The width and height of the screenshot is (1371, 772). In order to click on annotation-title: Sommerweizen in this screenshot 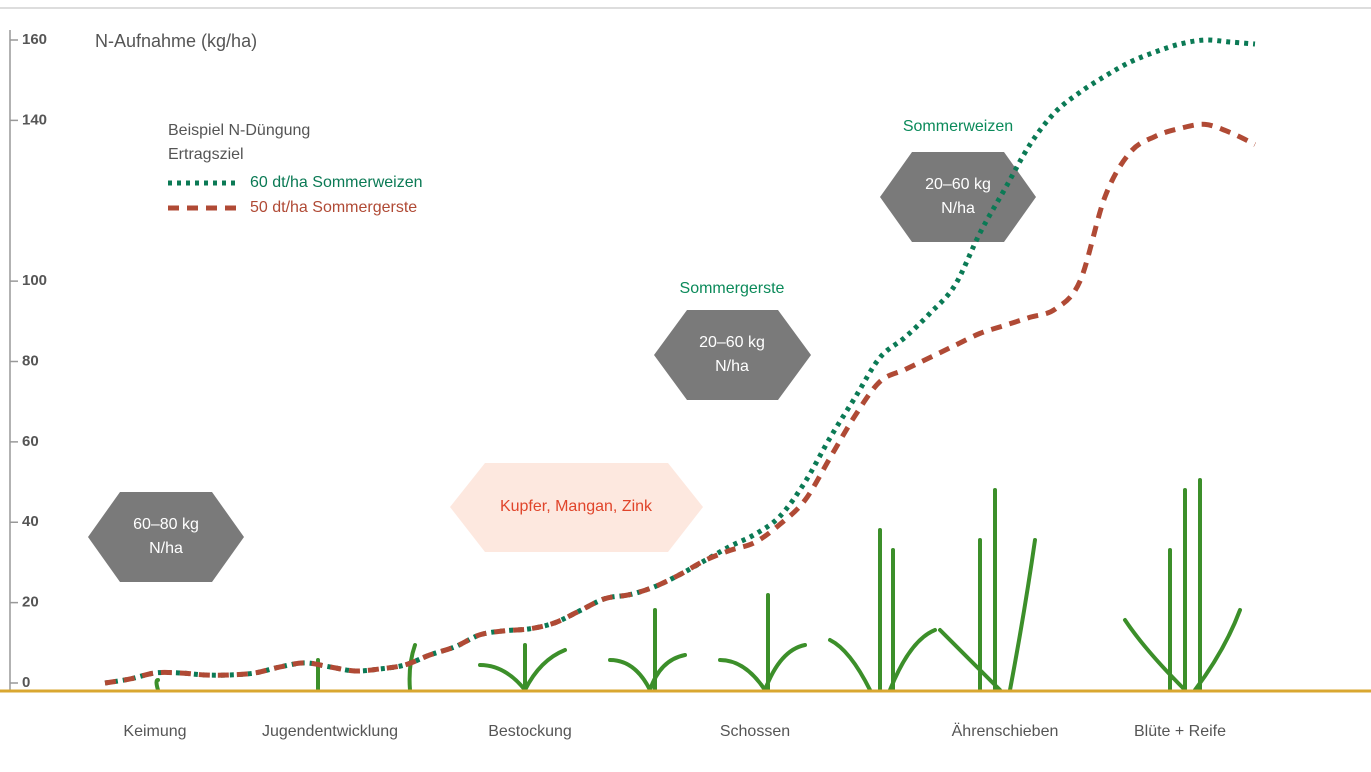, I will do `click(958, 126)`.